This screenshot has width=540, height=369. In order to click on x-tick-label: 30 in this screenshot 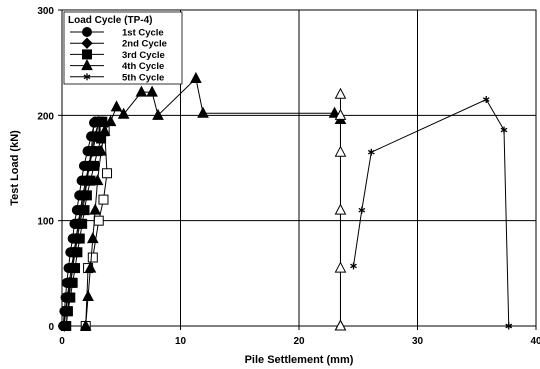, I will do `click(418, 341)`.